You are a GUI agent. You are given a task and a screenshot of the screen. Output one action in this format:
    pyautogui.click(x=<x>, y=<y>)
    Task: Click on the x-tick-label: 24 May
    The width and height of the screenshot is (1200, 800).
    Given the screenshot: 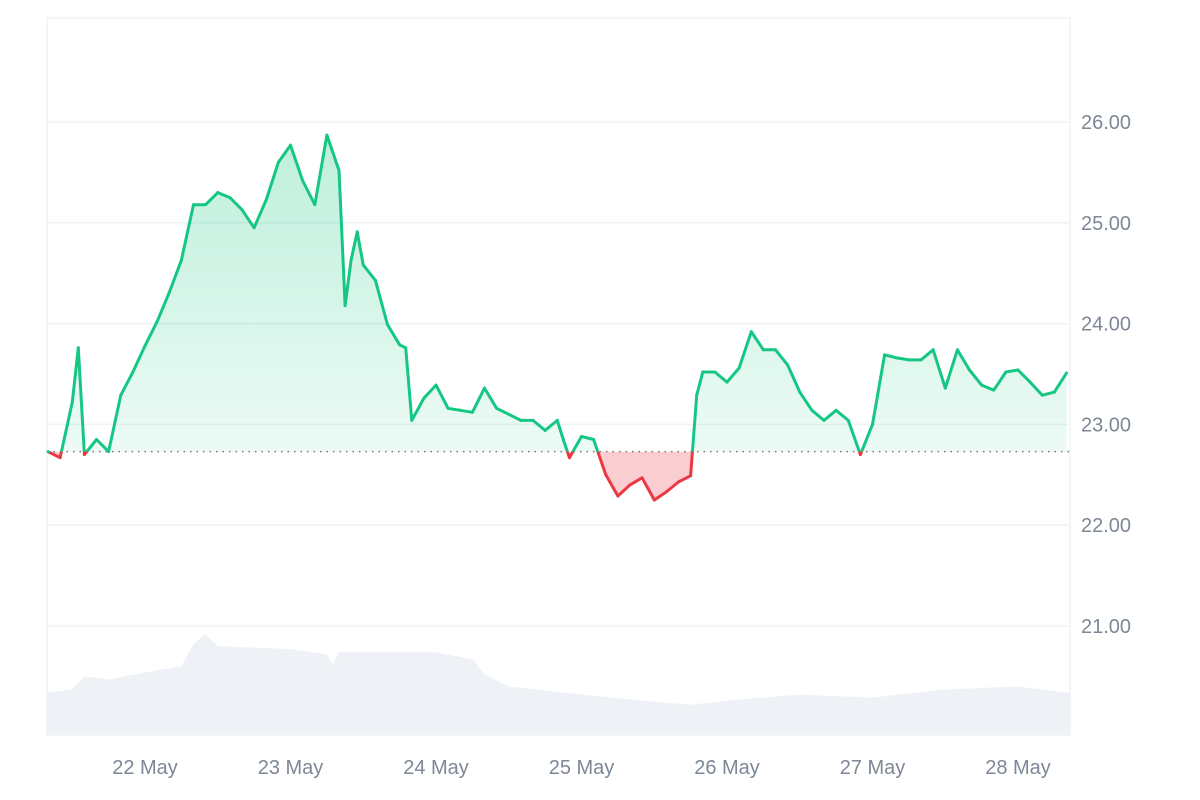 What is the action you would take?
    pyautogui.click(x=436, y=768)
    